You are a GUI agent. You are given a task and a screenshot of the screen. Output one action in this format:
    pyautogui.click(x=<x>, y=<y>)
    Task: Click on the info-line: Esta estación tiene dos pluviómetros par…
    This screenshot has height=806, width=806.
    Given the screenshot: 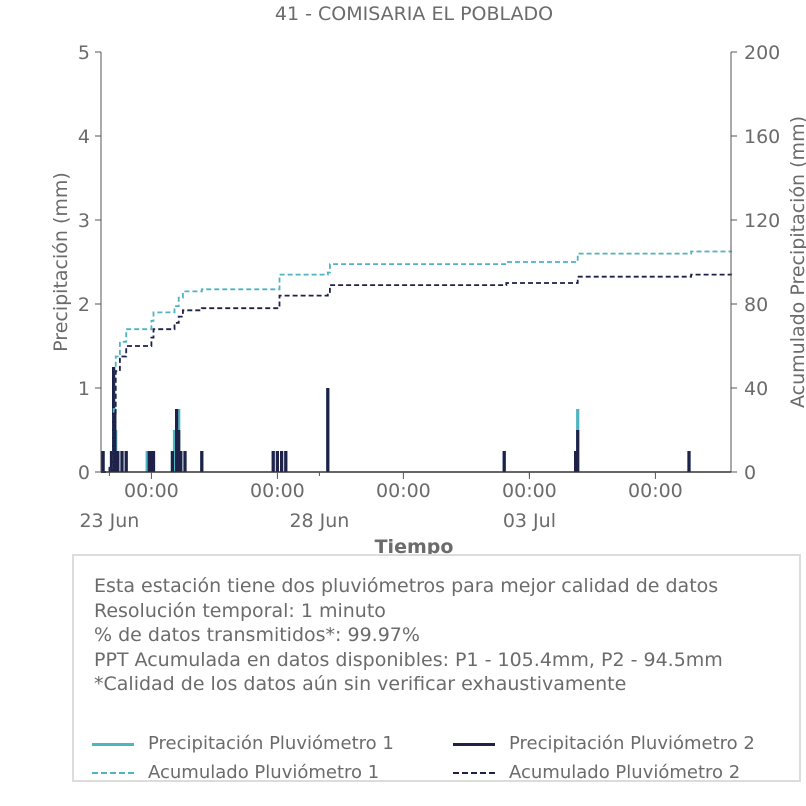 What is the action you would take?
    pyautogui.click(x=406, y=586)
    